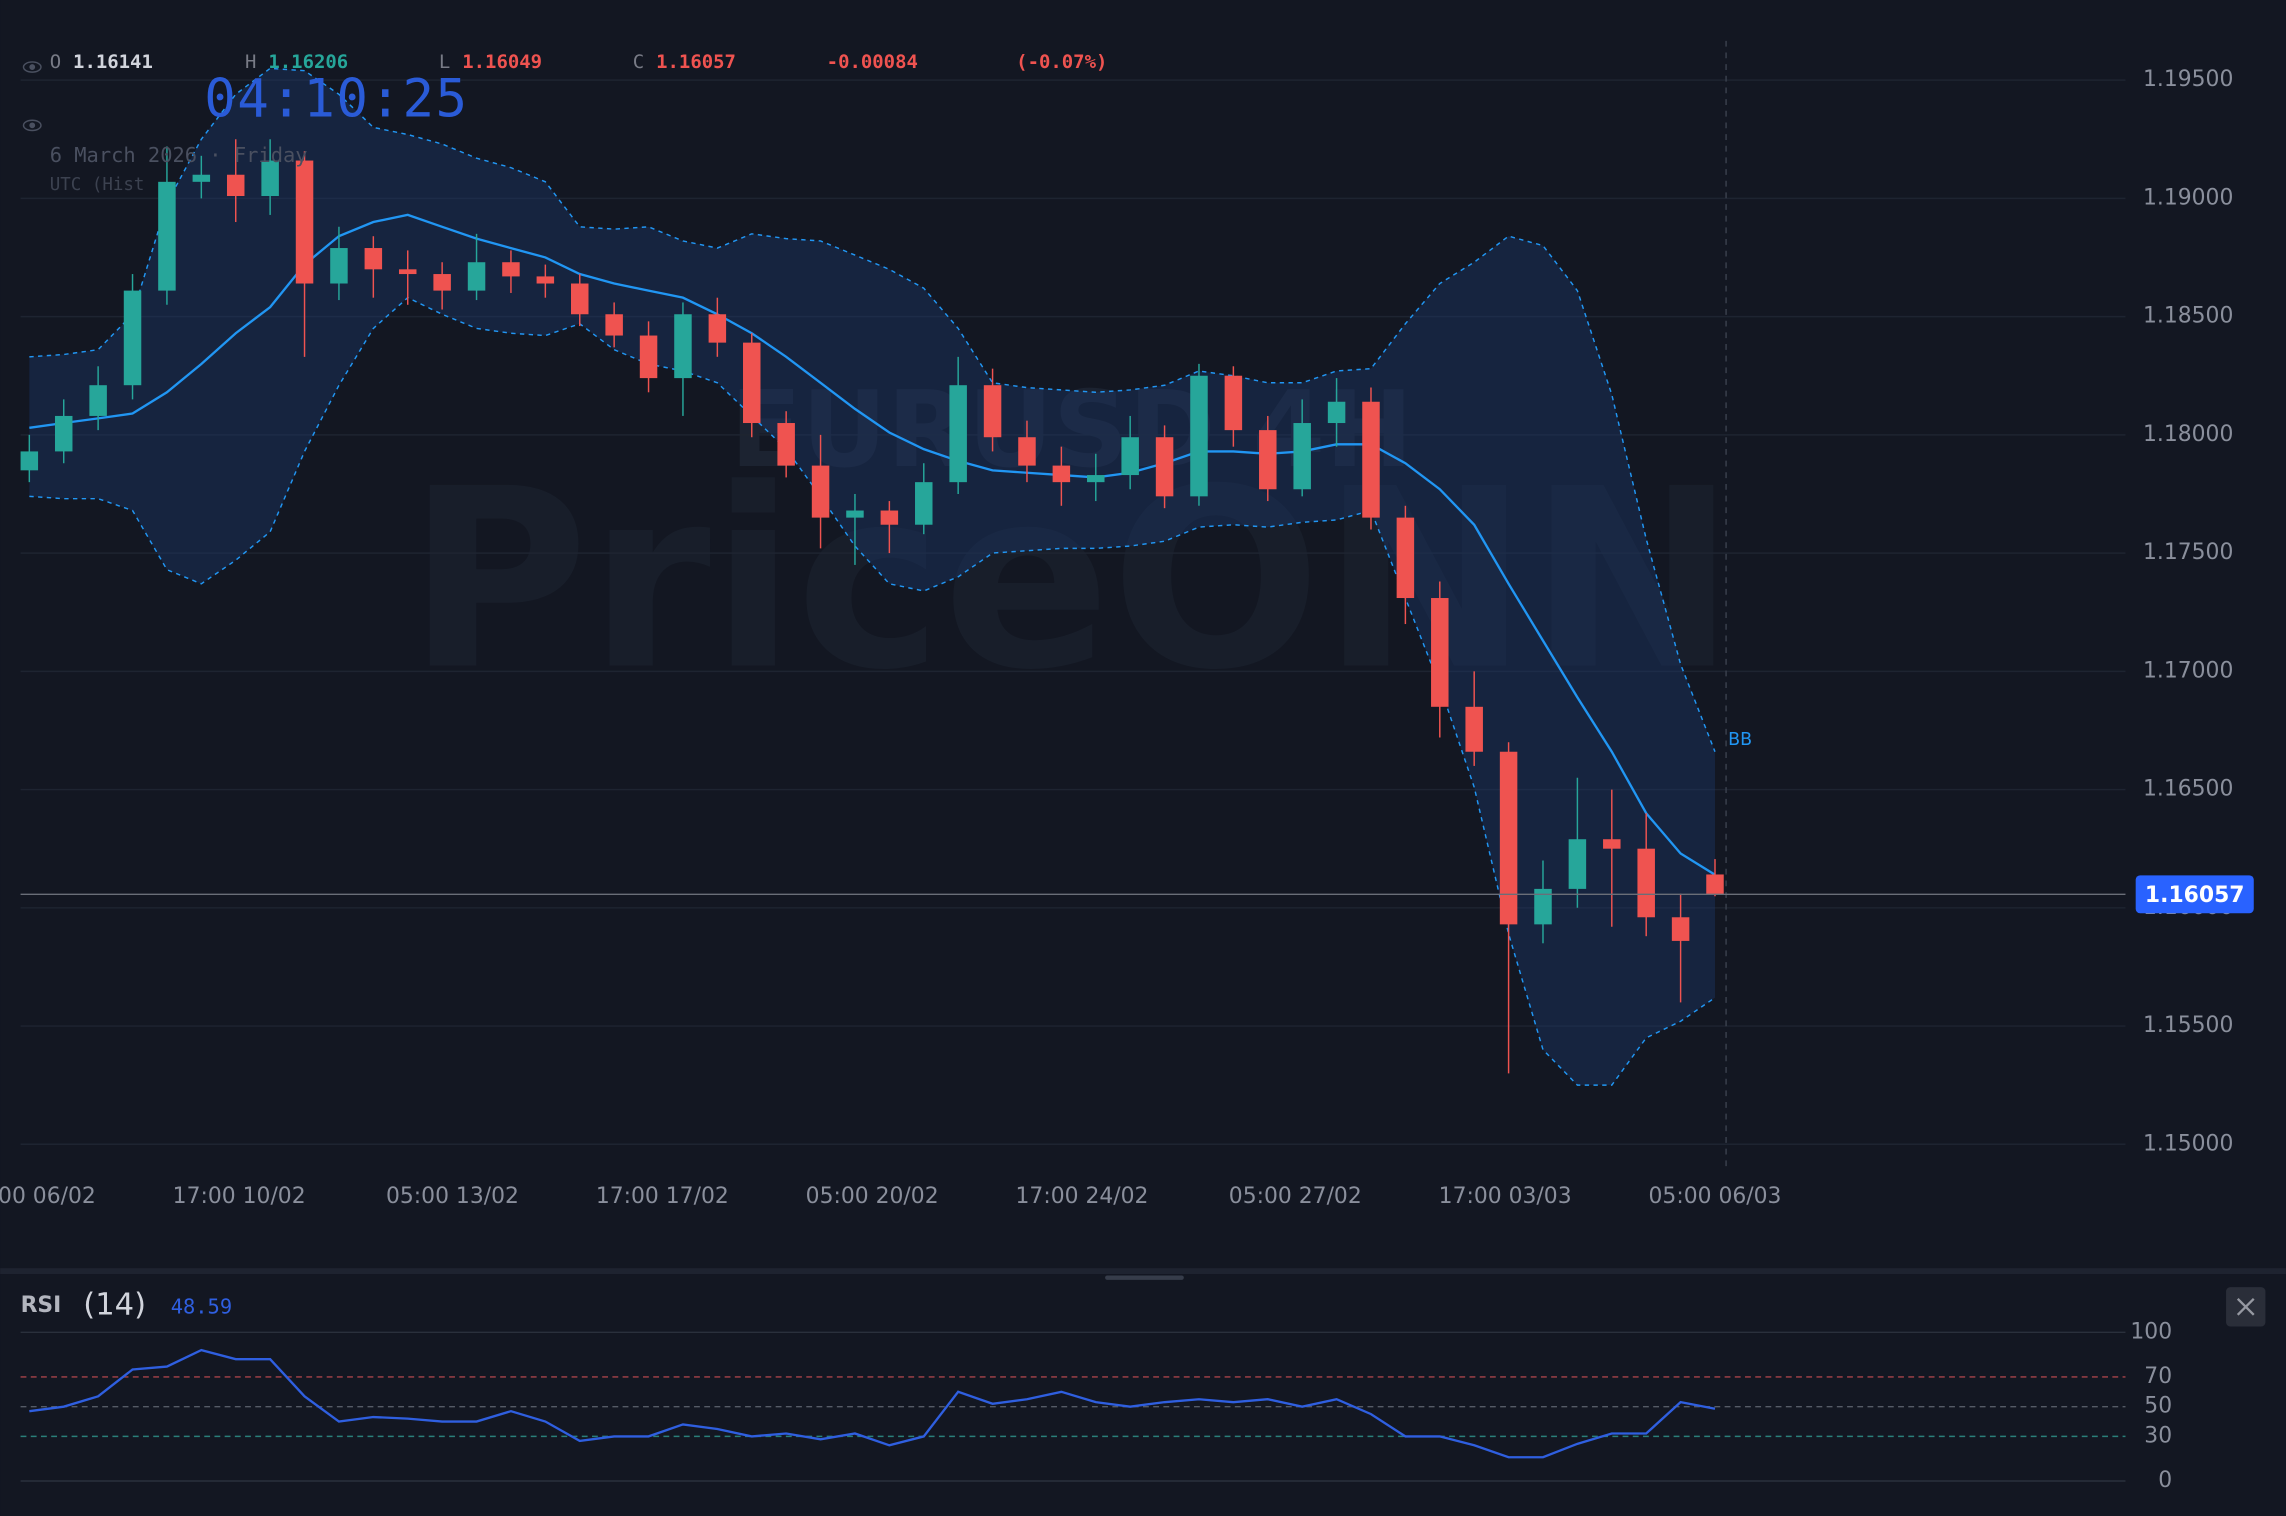 The height and width of the screenshot is (1516, 2286). I want to click on band-label: BB, so click(1740, 740).